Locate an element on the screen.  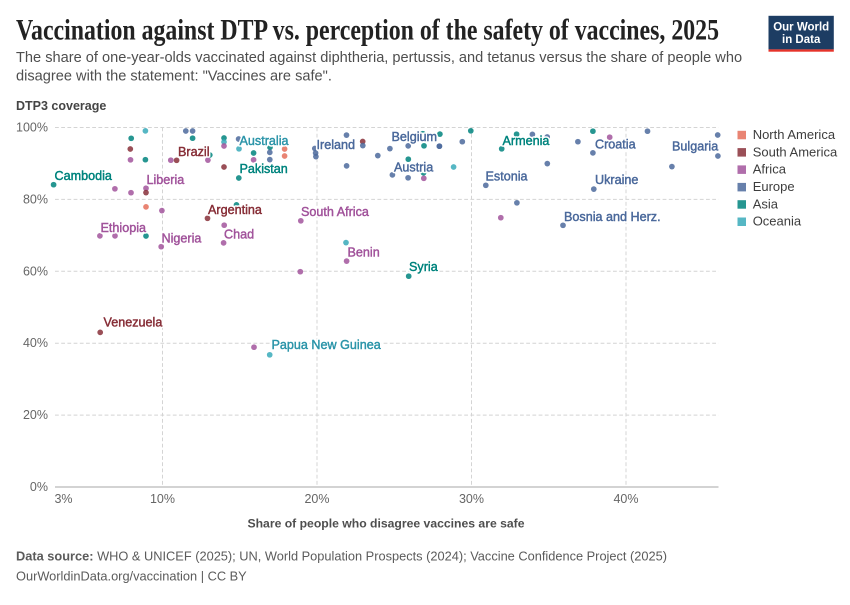
svg-text: Asia is located at coordinates (766, 203).